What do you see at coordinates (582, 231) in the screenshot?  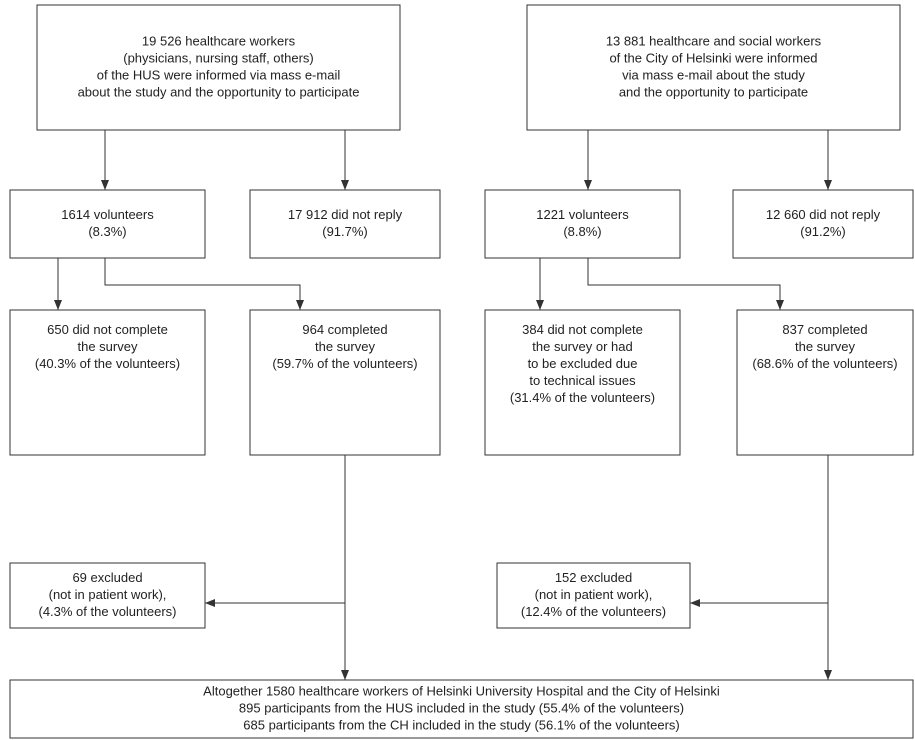 I see `node-label: (8.8%)` at bounding box center [582, 231].